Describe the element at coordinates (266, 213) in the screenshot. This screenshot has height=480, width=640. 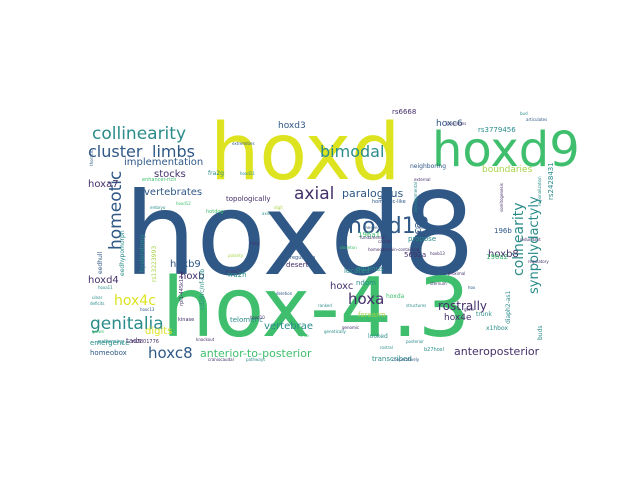
I see `word: axis` at that location.